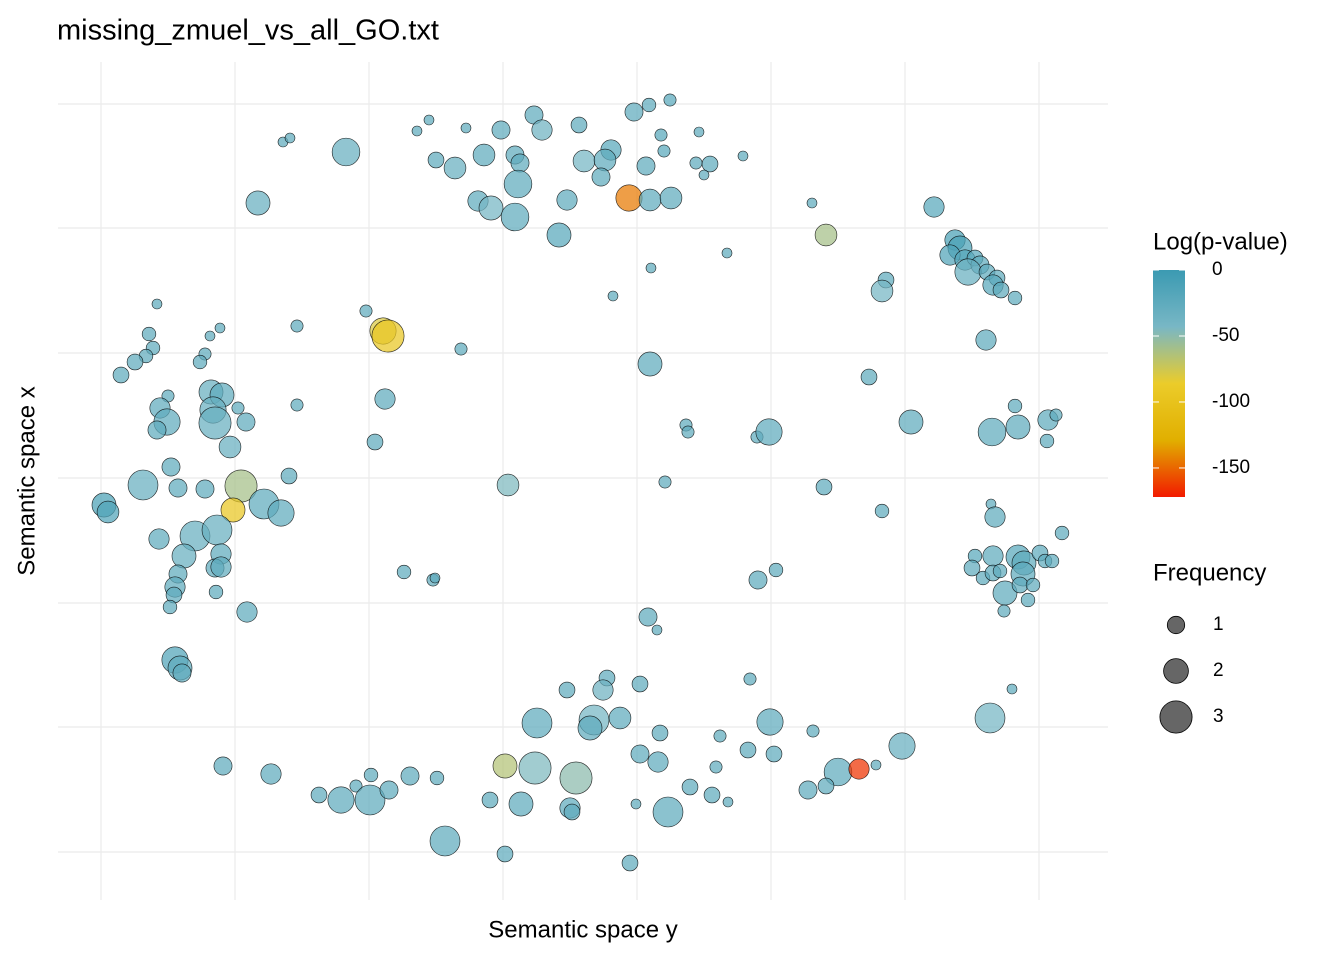 This screenshot has width=1344, height=960. What do you see at coordinates (582, 929) in the screenshot?
I see `x-axis-label: Semantic space y` at bounding box center [582, 929].